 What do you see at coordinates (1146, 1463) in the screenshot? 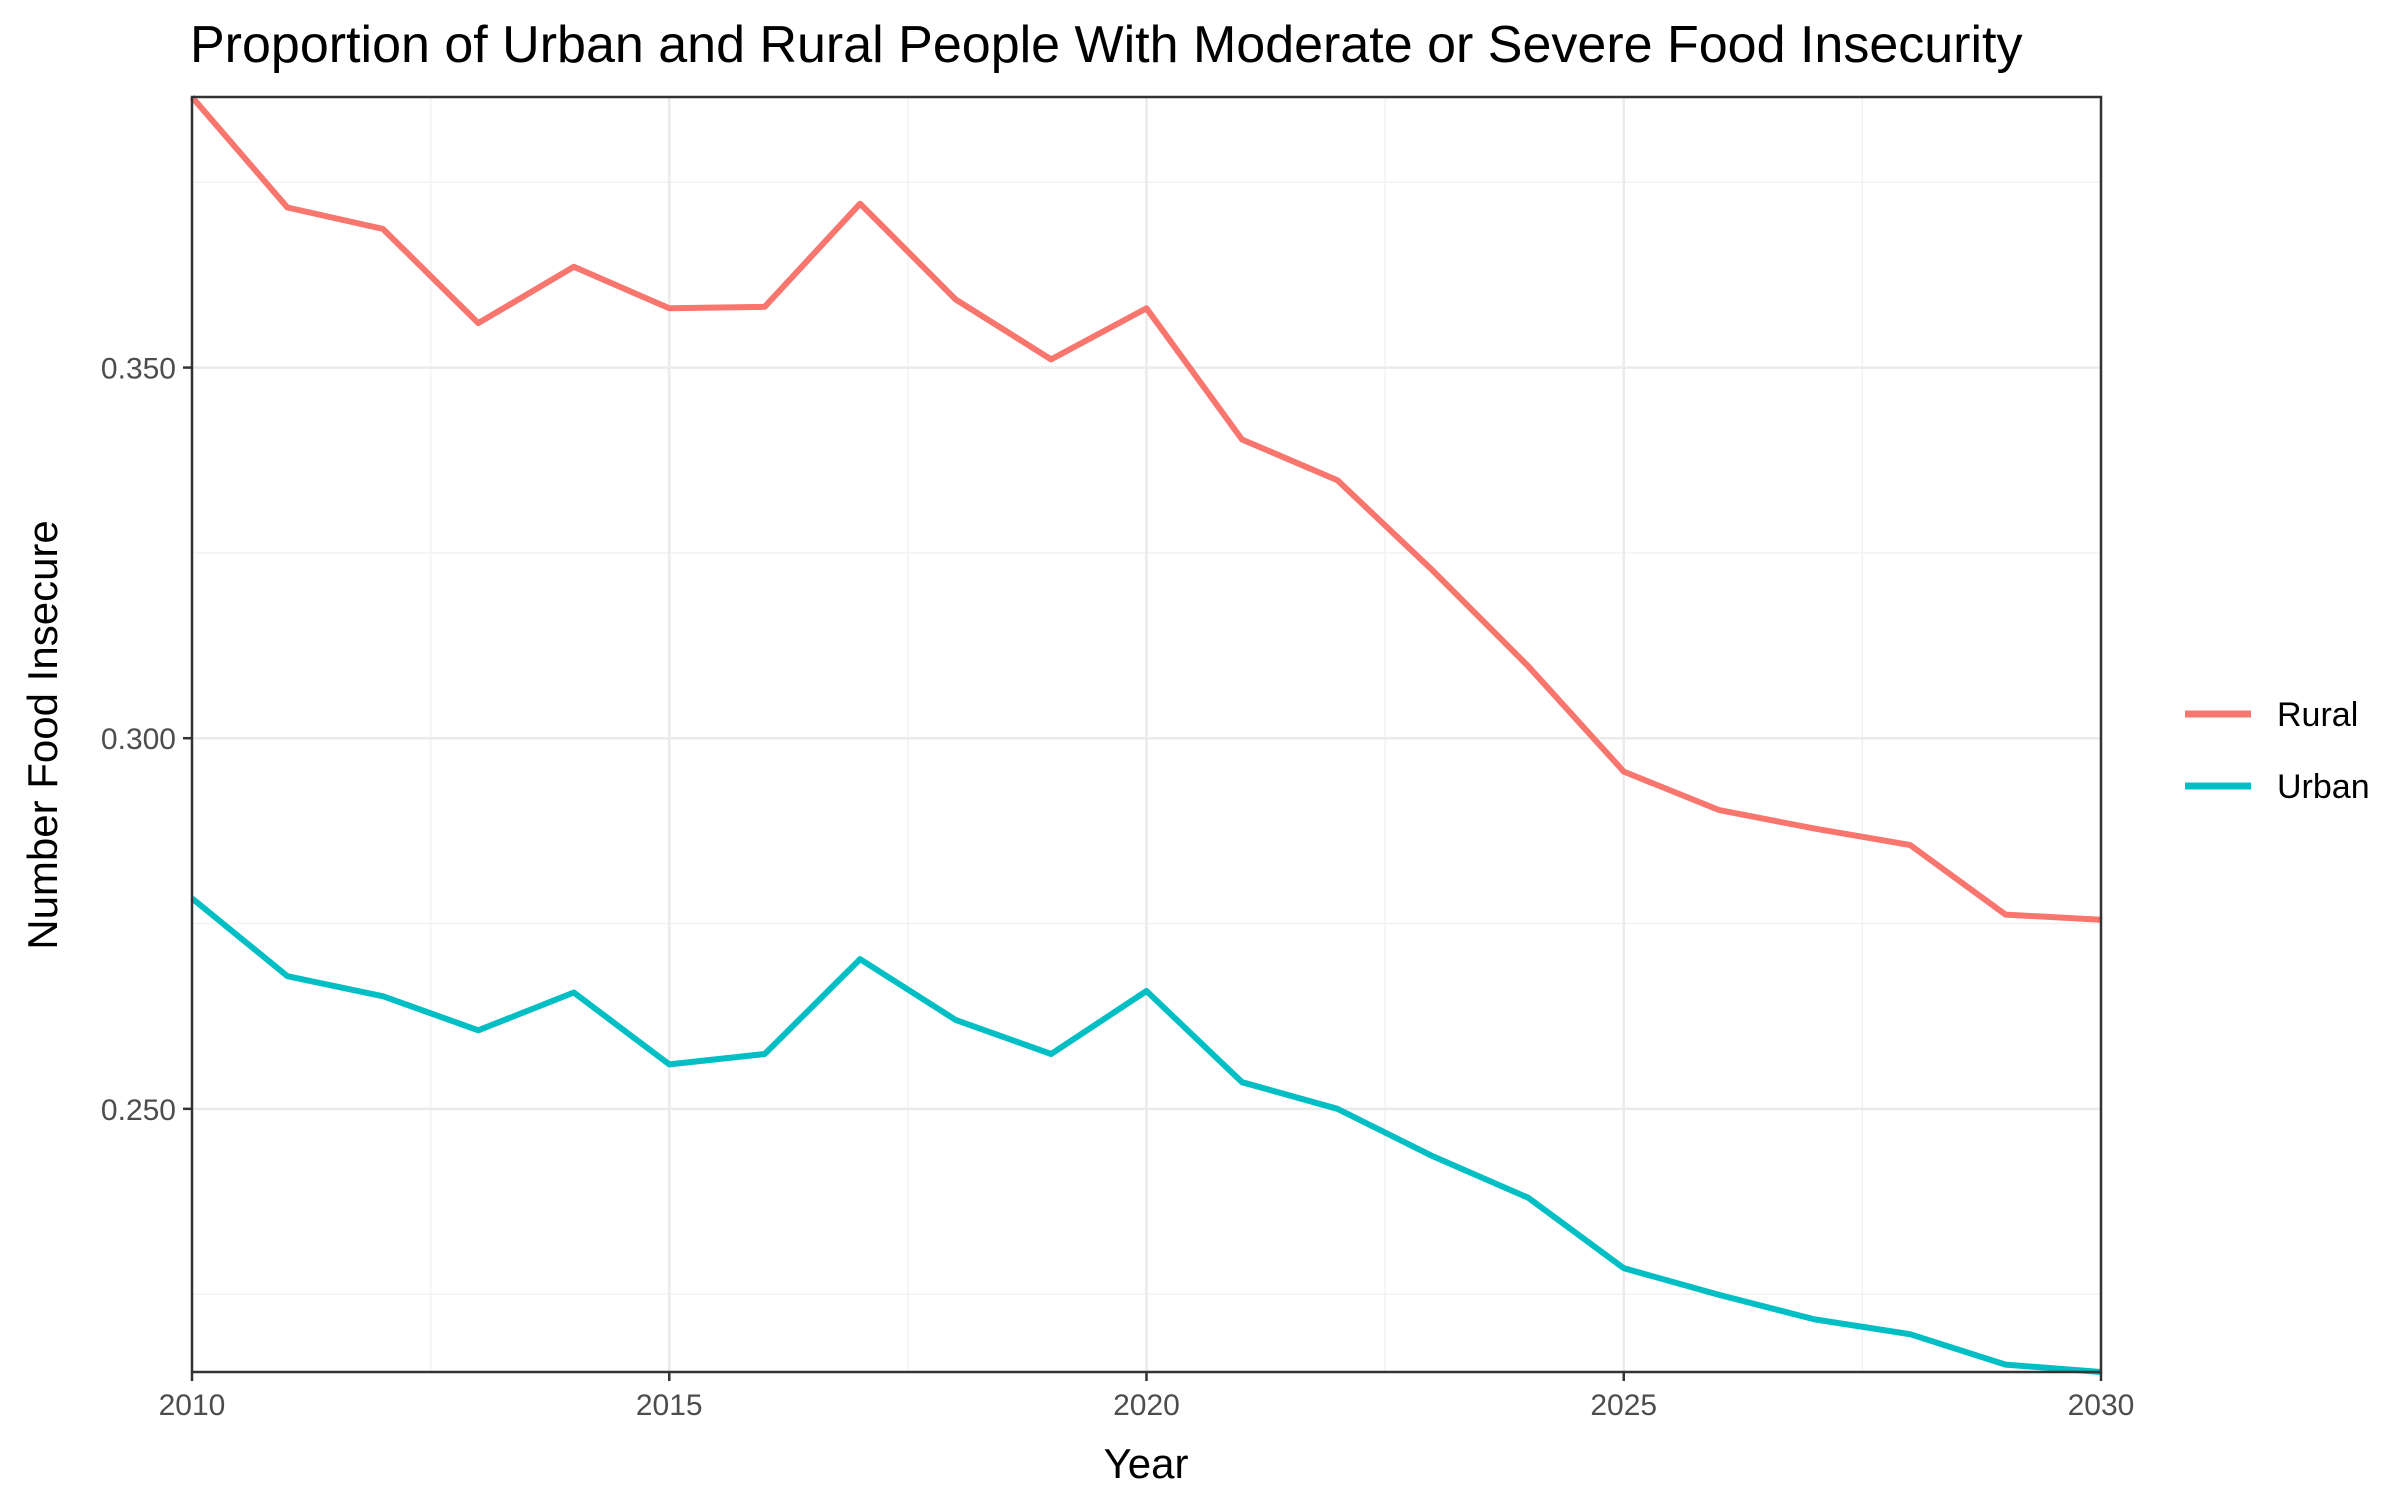
I see `x-axis-title: Year` at bounding box center [1146, 1463].